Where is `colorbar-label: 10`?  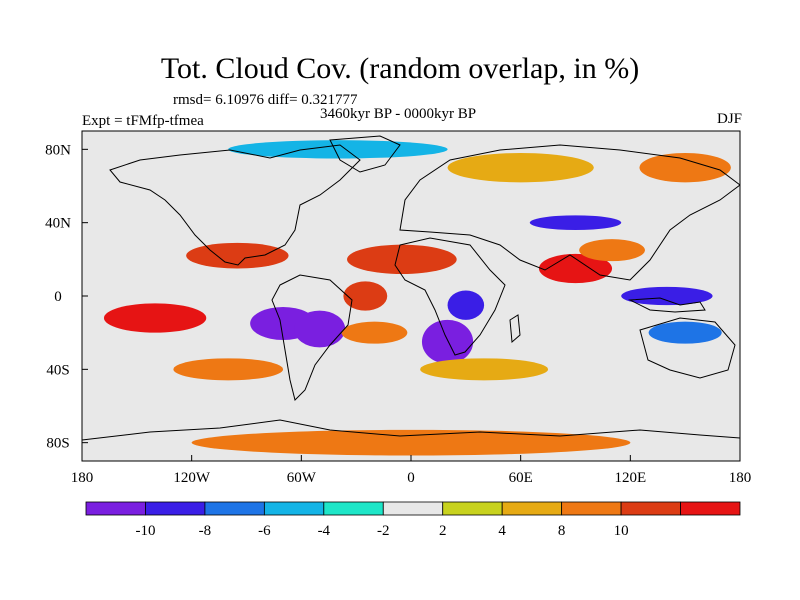 colorbar-label: 10 is located at coordinates (621, 531).